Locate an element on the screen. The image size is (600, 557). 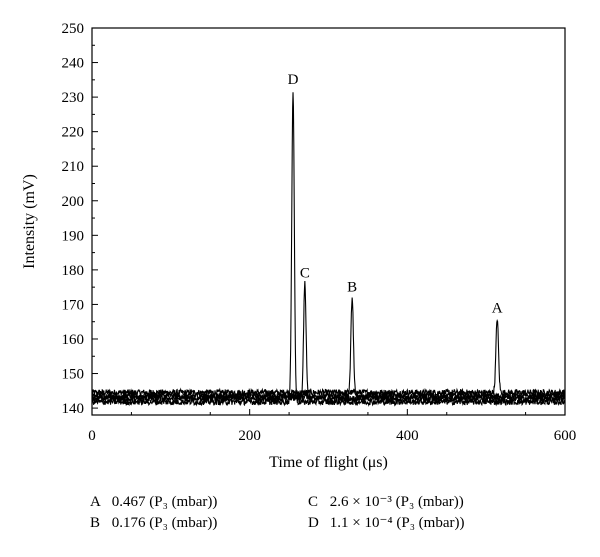
legend-unit-b: (P₃ (mbar)) is located at coordinates (183, 523).